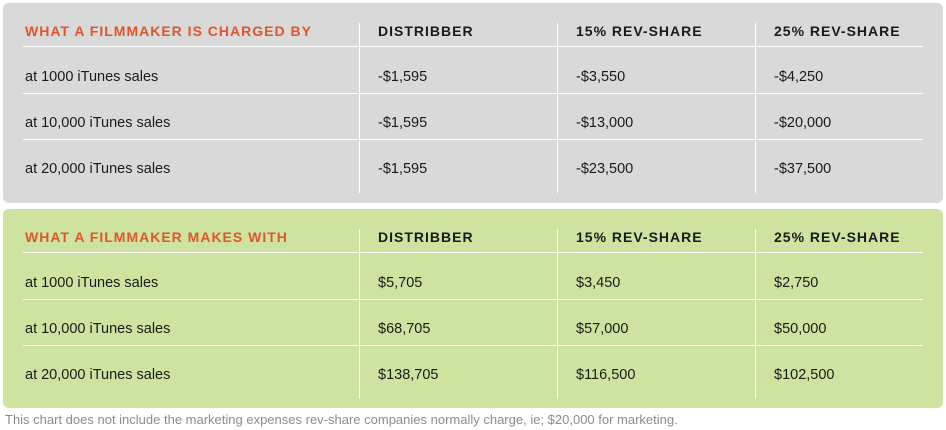  I want to click on makes-cell-10000-15pct: $57,000, so click(602, 329).